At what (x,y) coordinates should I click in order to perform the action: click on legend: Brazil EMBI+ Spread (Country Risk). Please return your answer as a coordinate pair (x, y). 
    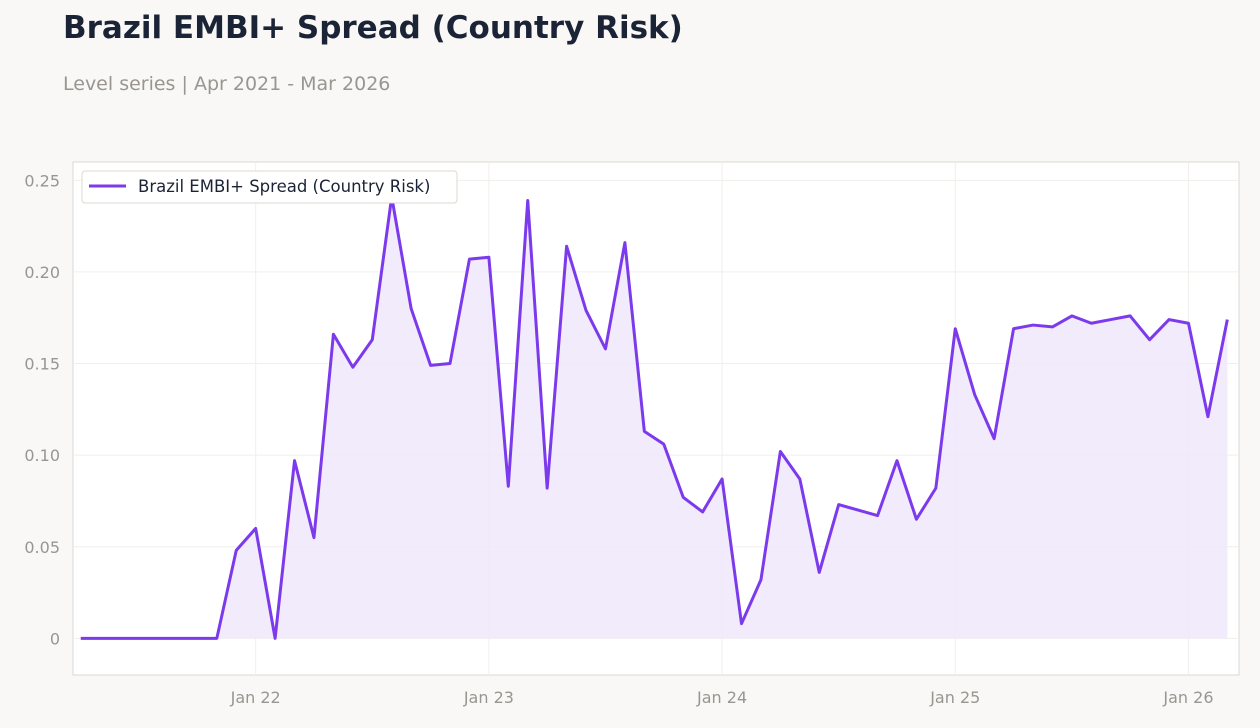
    Looking at the image, I should click on (269, 187).